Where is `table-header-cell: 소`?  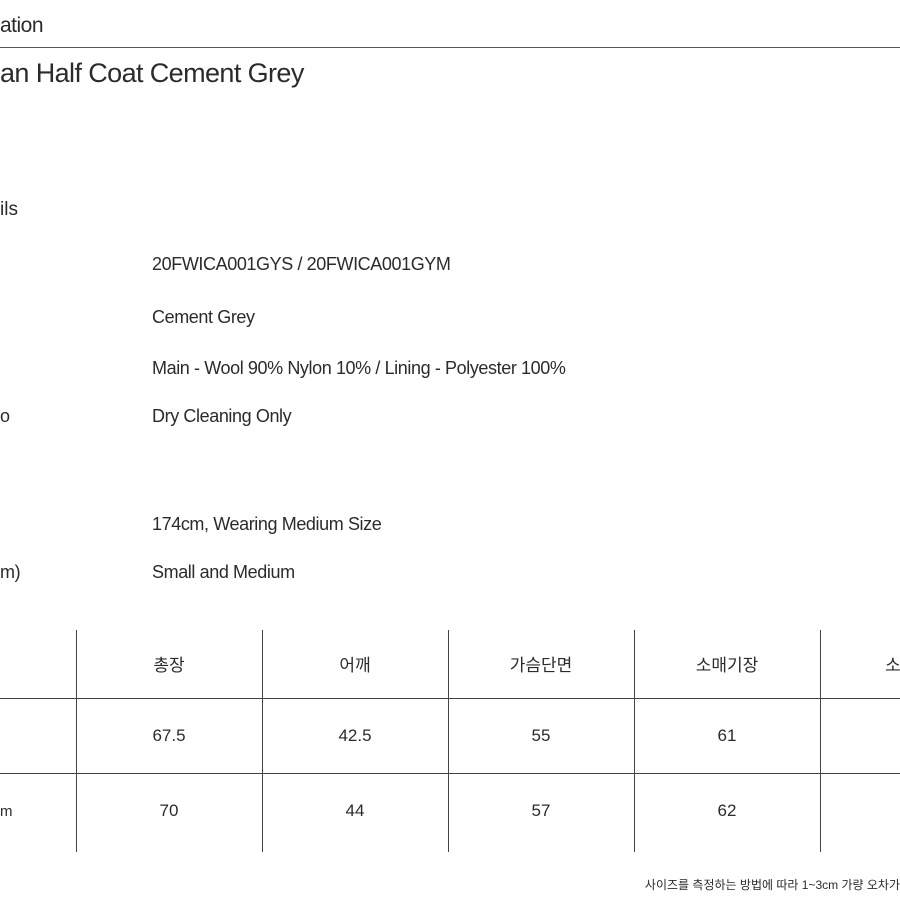
table-header-cell: 소 is located at coordinates (892, 665).